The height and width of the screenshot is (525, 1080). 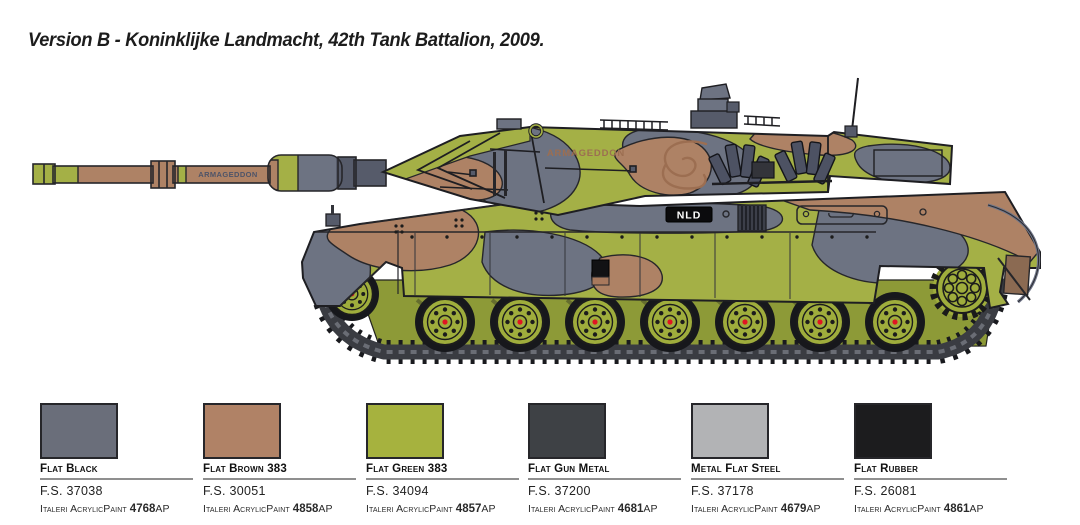 I want to click on paint-name: Flat Gun Metal, so click(x=569, y=469).